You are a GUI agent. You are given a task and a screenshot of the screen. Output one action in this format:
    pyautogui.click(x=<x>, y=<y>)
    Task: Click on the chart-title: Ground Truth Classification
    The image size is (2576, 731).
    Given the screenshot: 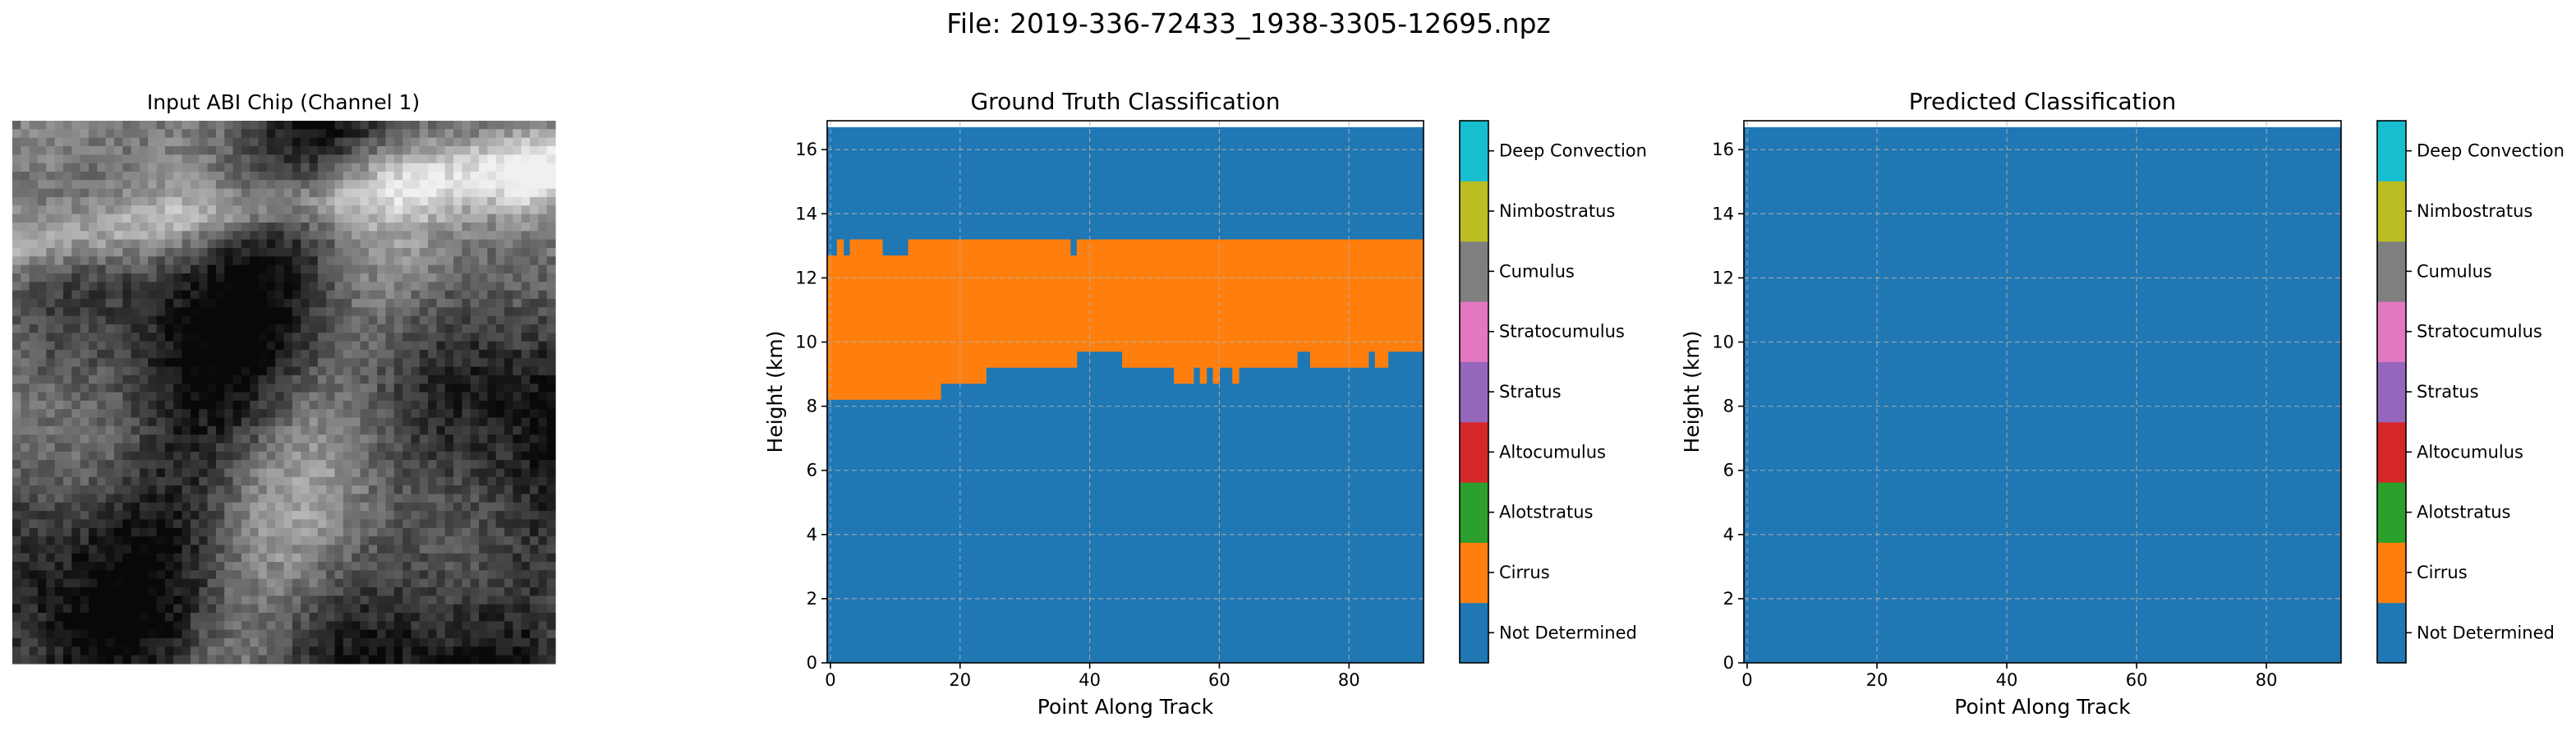 What is the action you would take?
    pyautogui.click(x=1125, y=101)
    